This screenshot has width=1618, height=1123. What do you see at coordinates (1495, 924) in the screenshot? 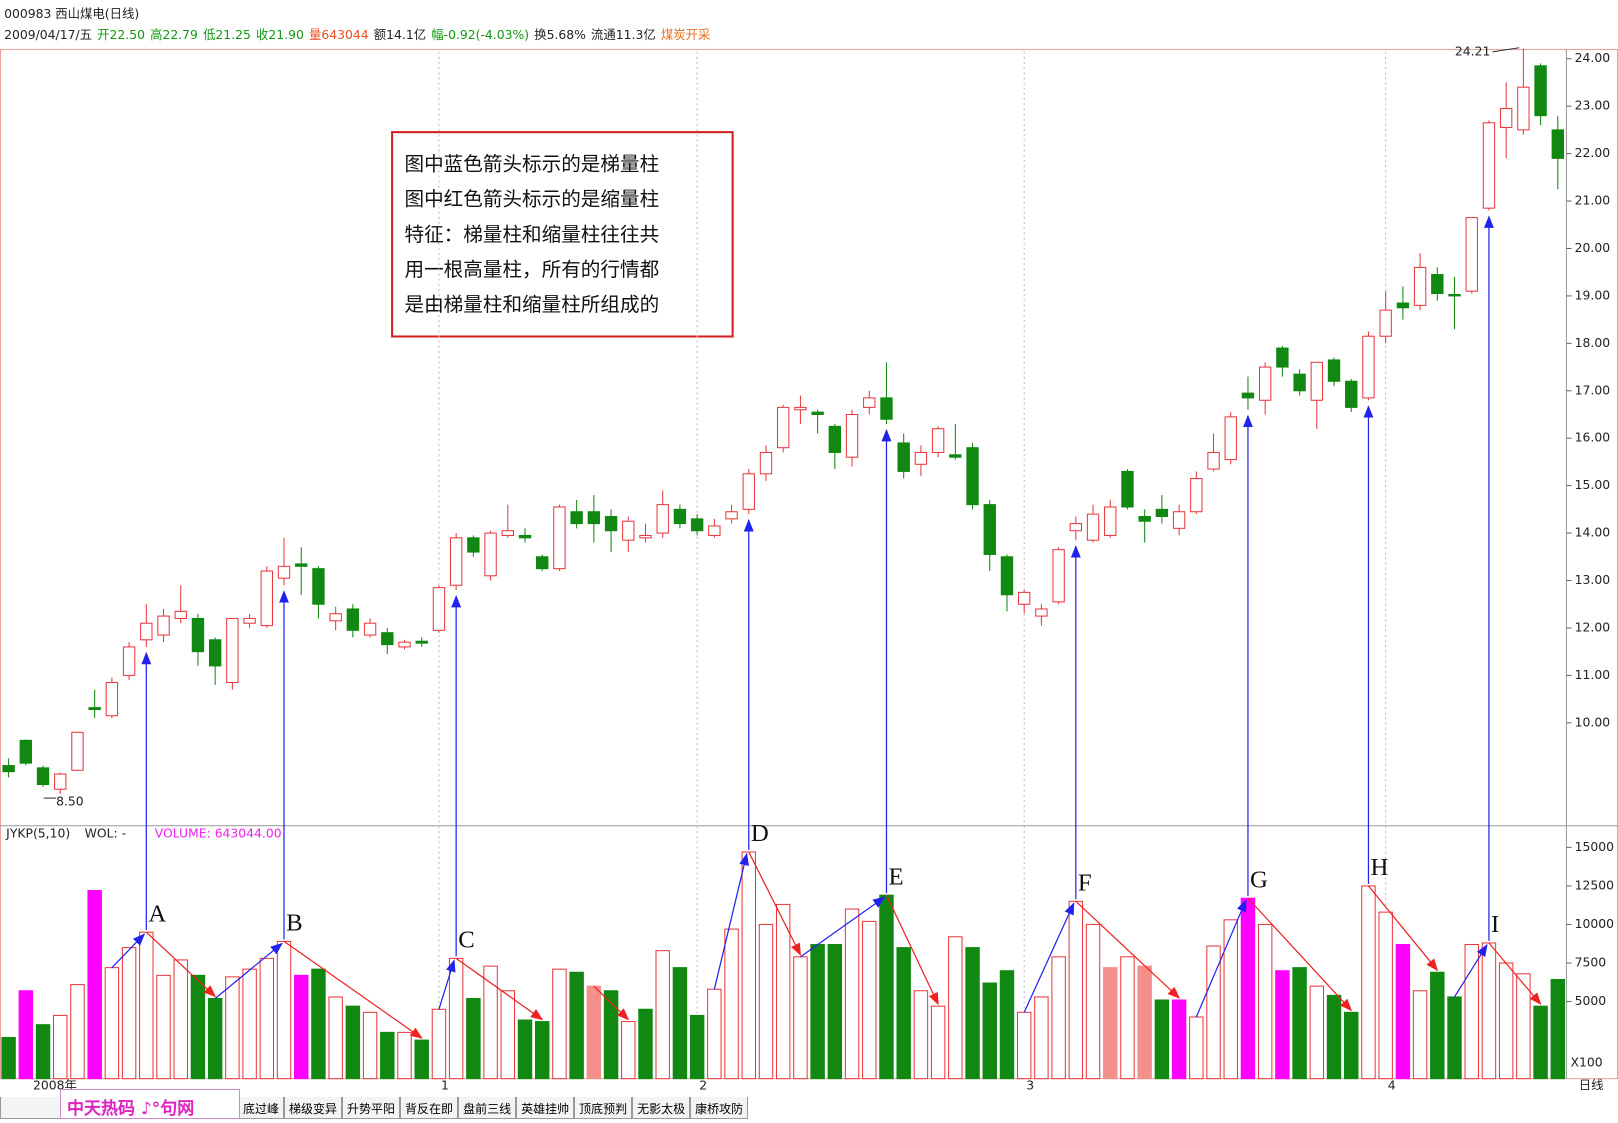
I see `annotation-letter: I` at bounding box center [1495, 924].